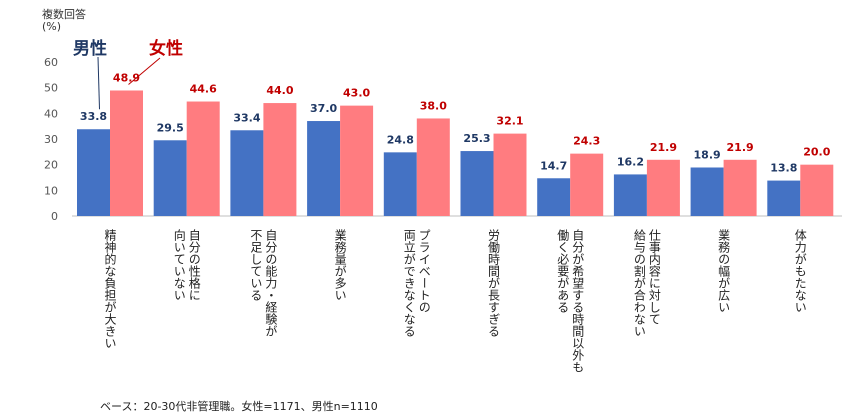 The height and width of the screenshot is (420, 865). I want to click on legend-female: 女性, so click(166, 48).